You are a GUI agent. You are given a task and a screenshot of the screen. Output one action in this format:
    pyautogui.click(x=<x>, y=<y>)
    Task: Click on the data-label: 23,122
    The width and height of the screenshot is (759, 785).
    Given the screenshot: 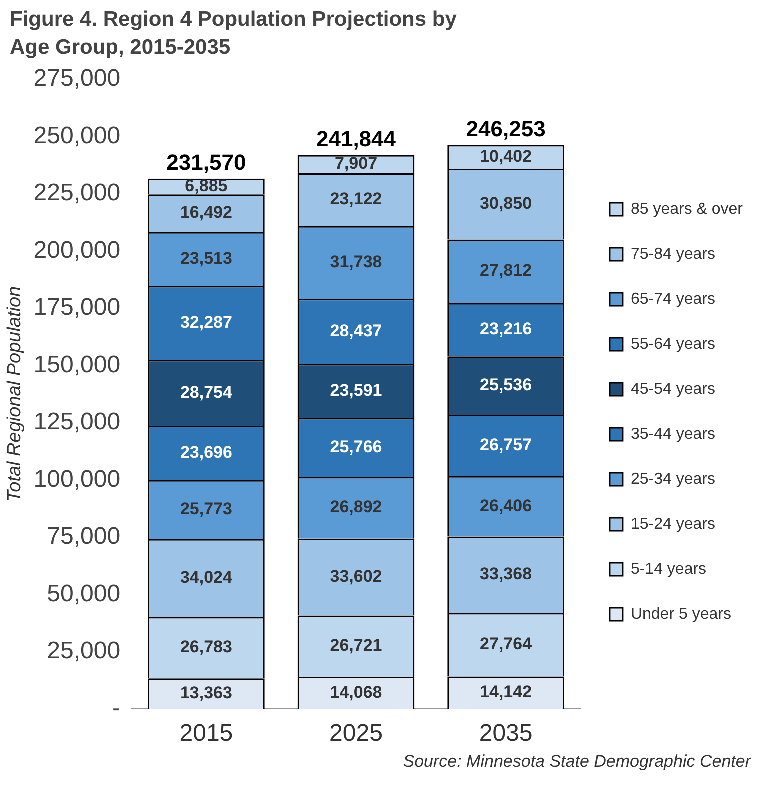 What is the action you would take?
    pyautogui.click(x=356, y=199)
    